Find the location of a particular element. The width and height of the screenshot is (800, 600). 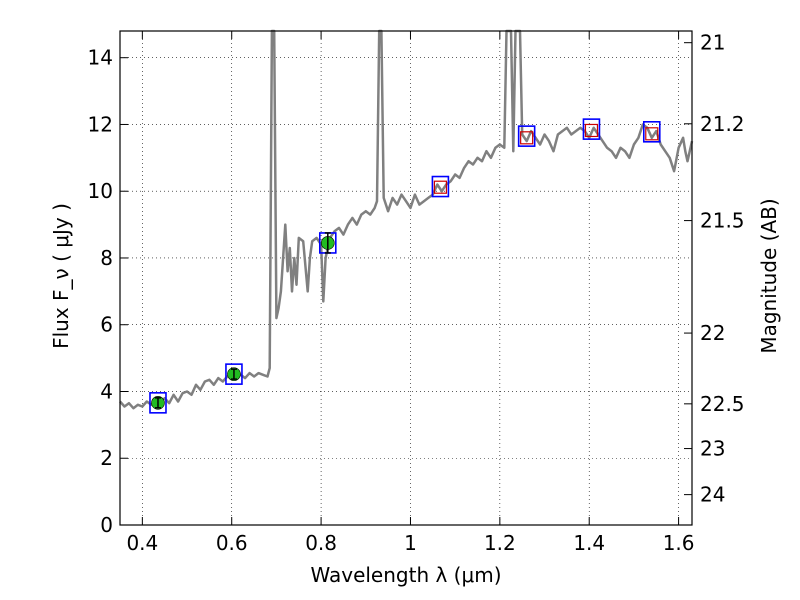

x-tick-label: 1.2 is located at coordinates (500, 543).